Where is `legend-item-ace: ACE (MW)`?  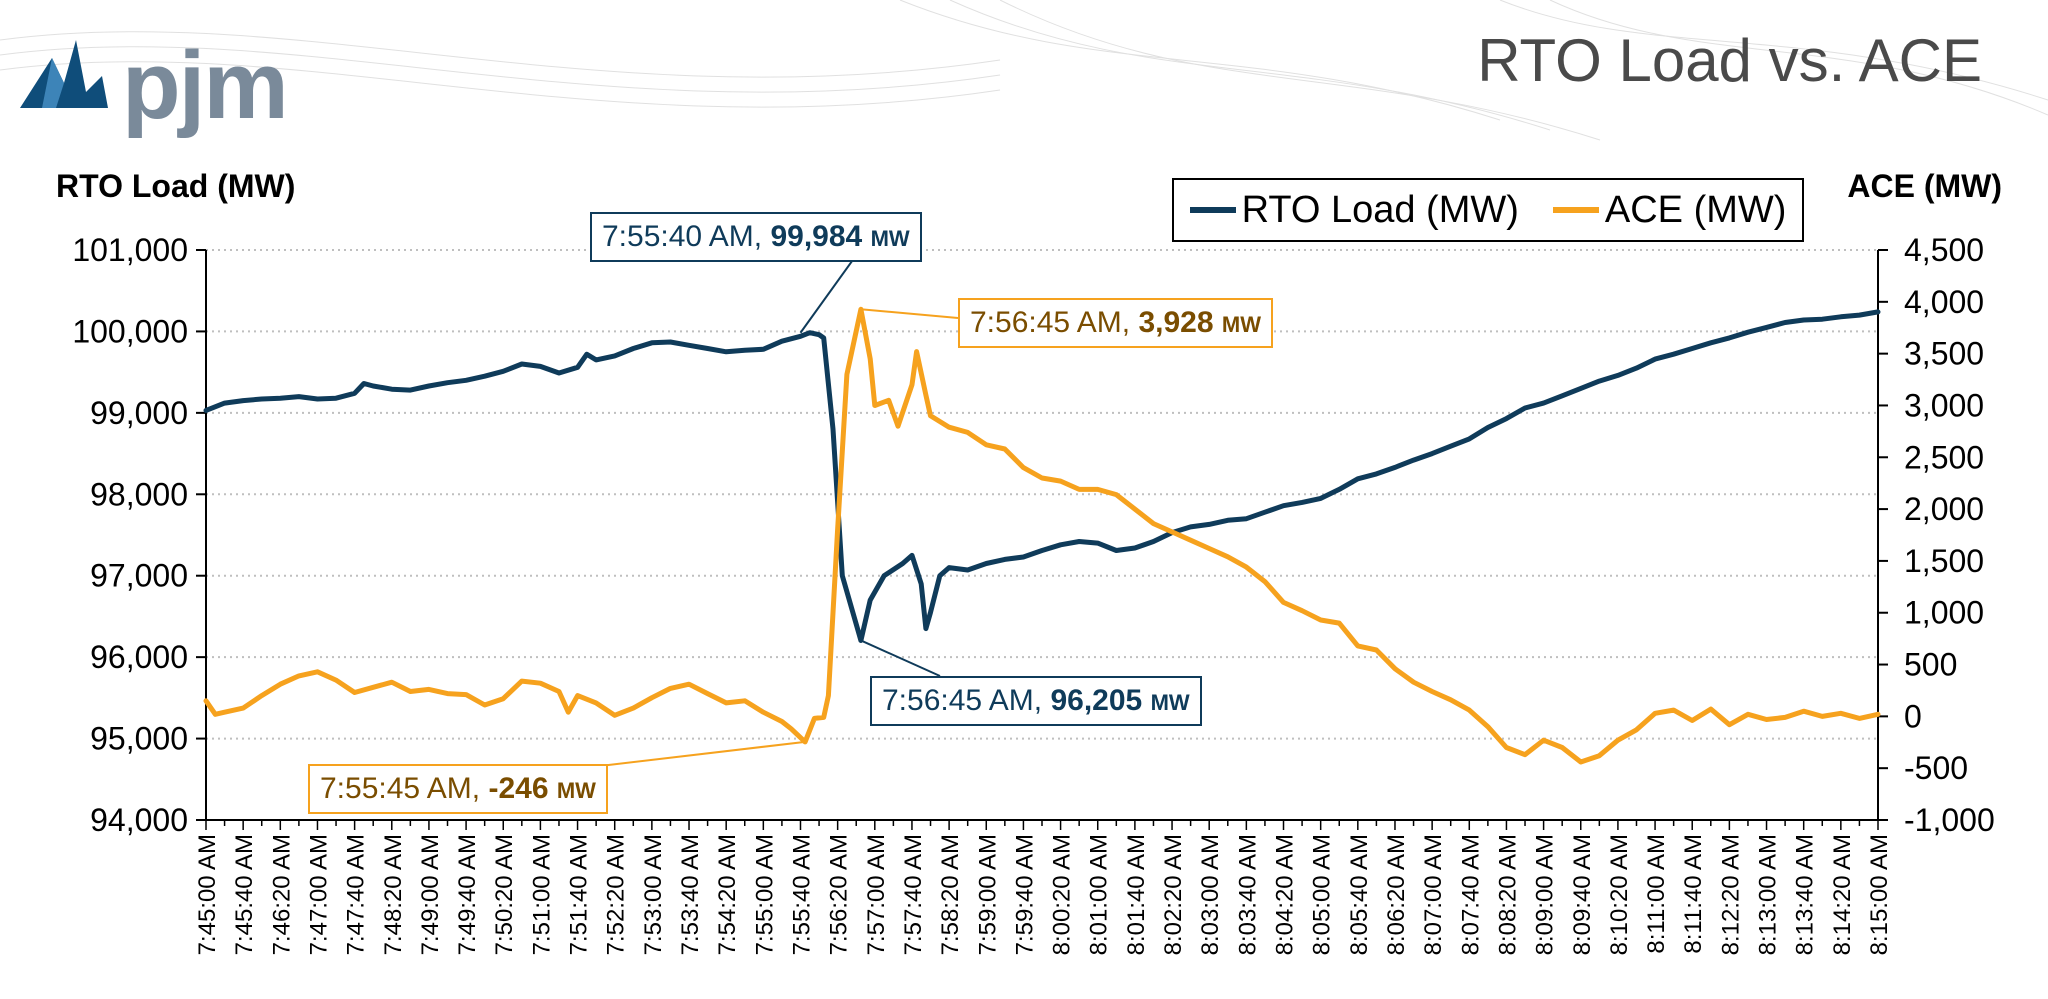 legend-item-ace: ACE (MW) is located at coordinates (1669, 210).